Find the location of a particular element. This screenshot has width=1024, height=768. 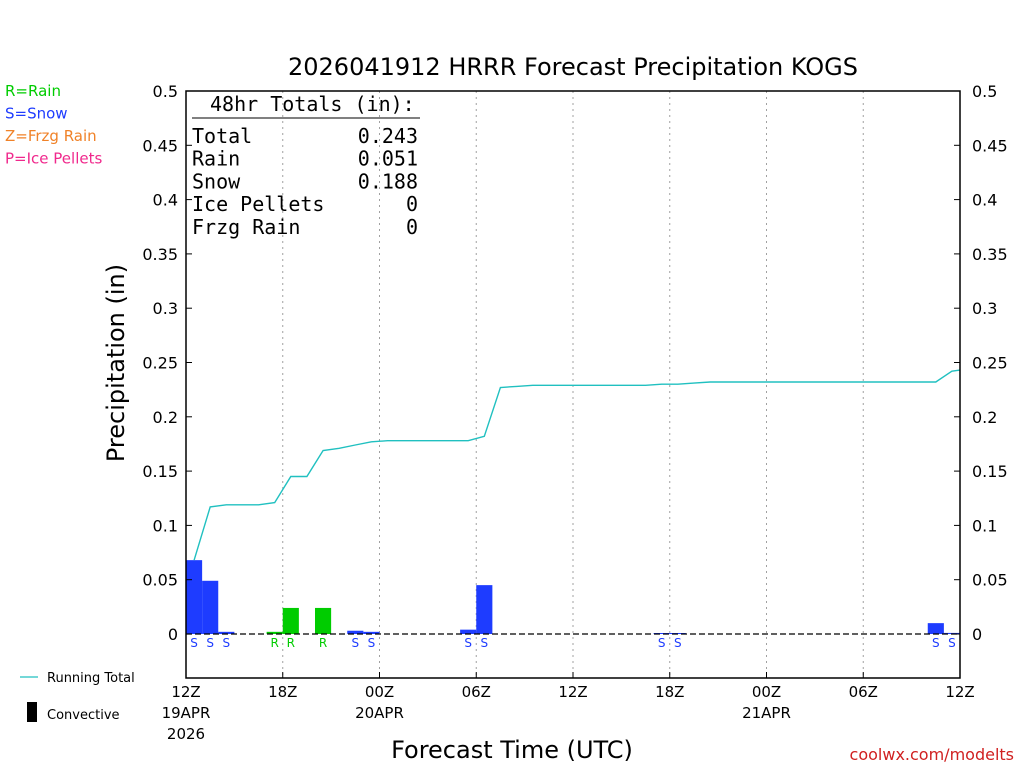

y-tick-label-left: 0.25 is located at coordinates (160, 363).